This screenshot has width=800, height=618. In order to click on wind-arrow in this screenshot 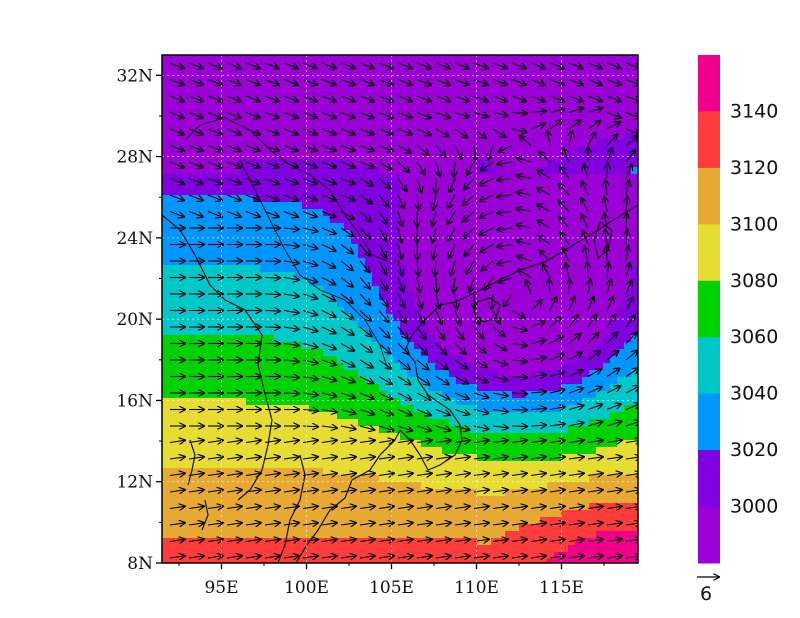, I will do `click(328, 65)`.